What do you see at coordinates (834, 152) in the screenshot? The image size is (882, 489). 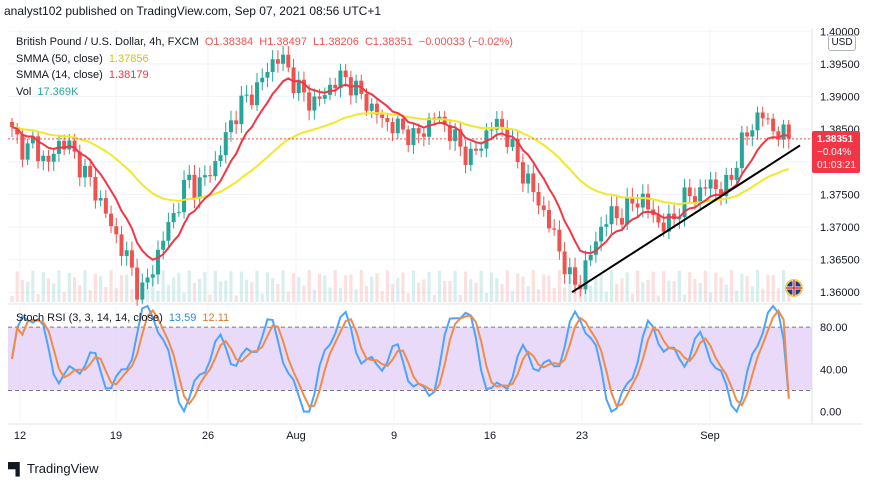 I see `last-change: −0.04%` at bounding box center [834, 152].